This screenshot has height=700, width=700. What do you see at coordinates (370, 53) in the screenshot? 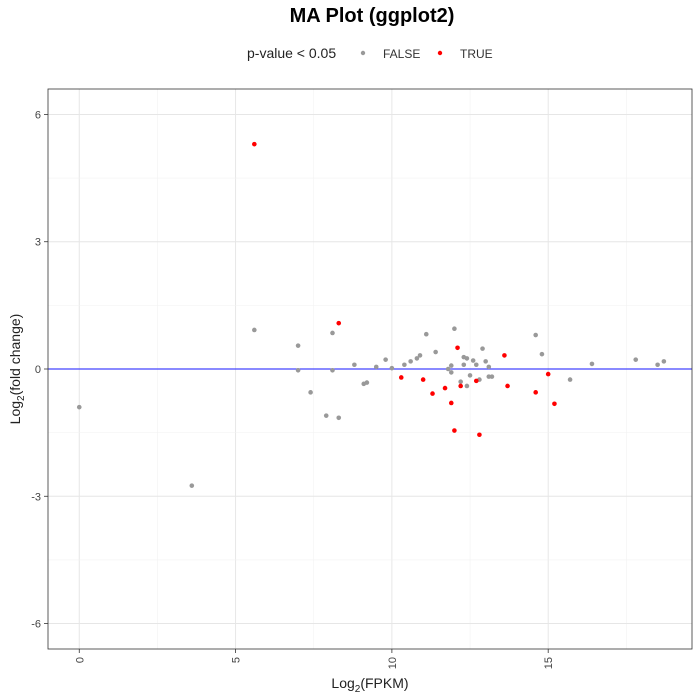
I see `legend: p-value < 0.05 FALSE TRUE` at bounding box center [370, 53].